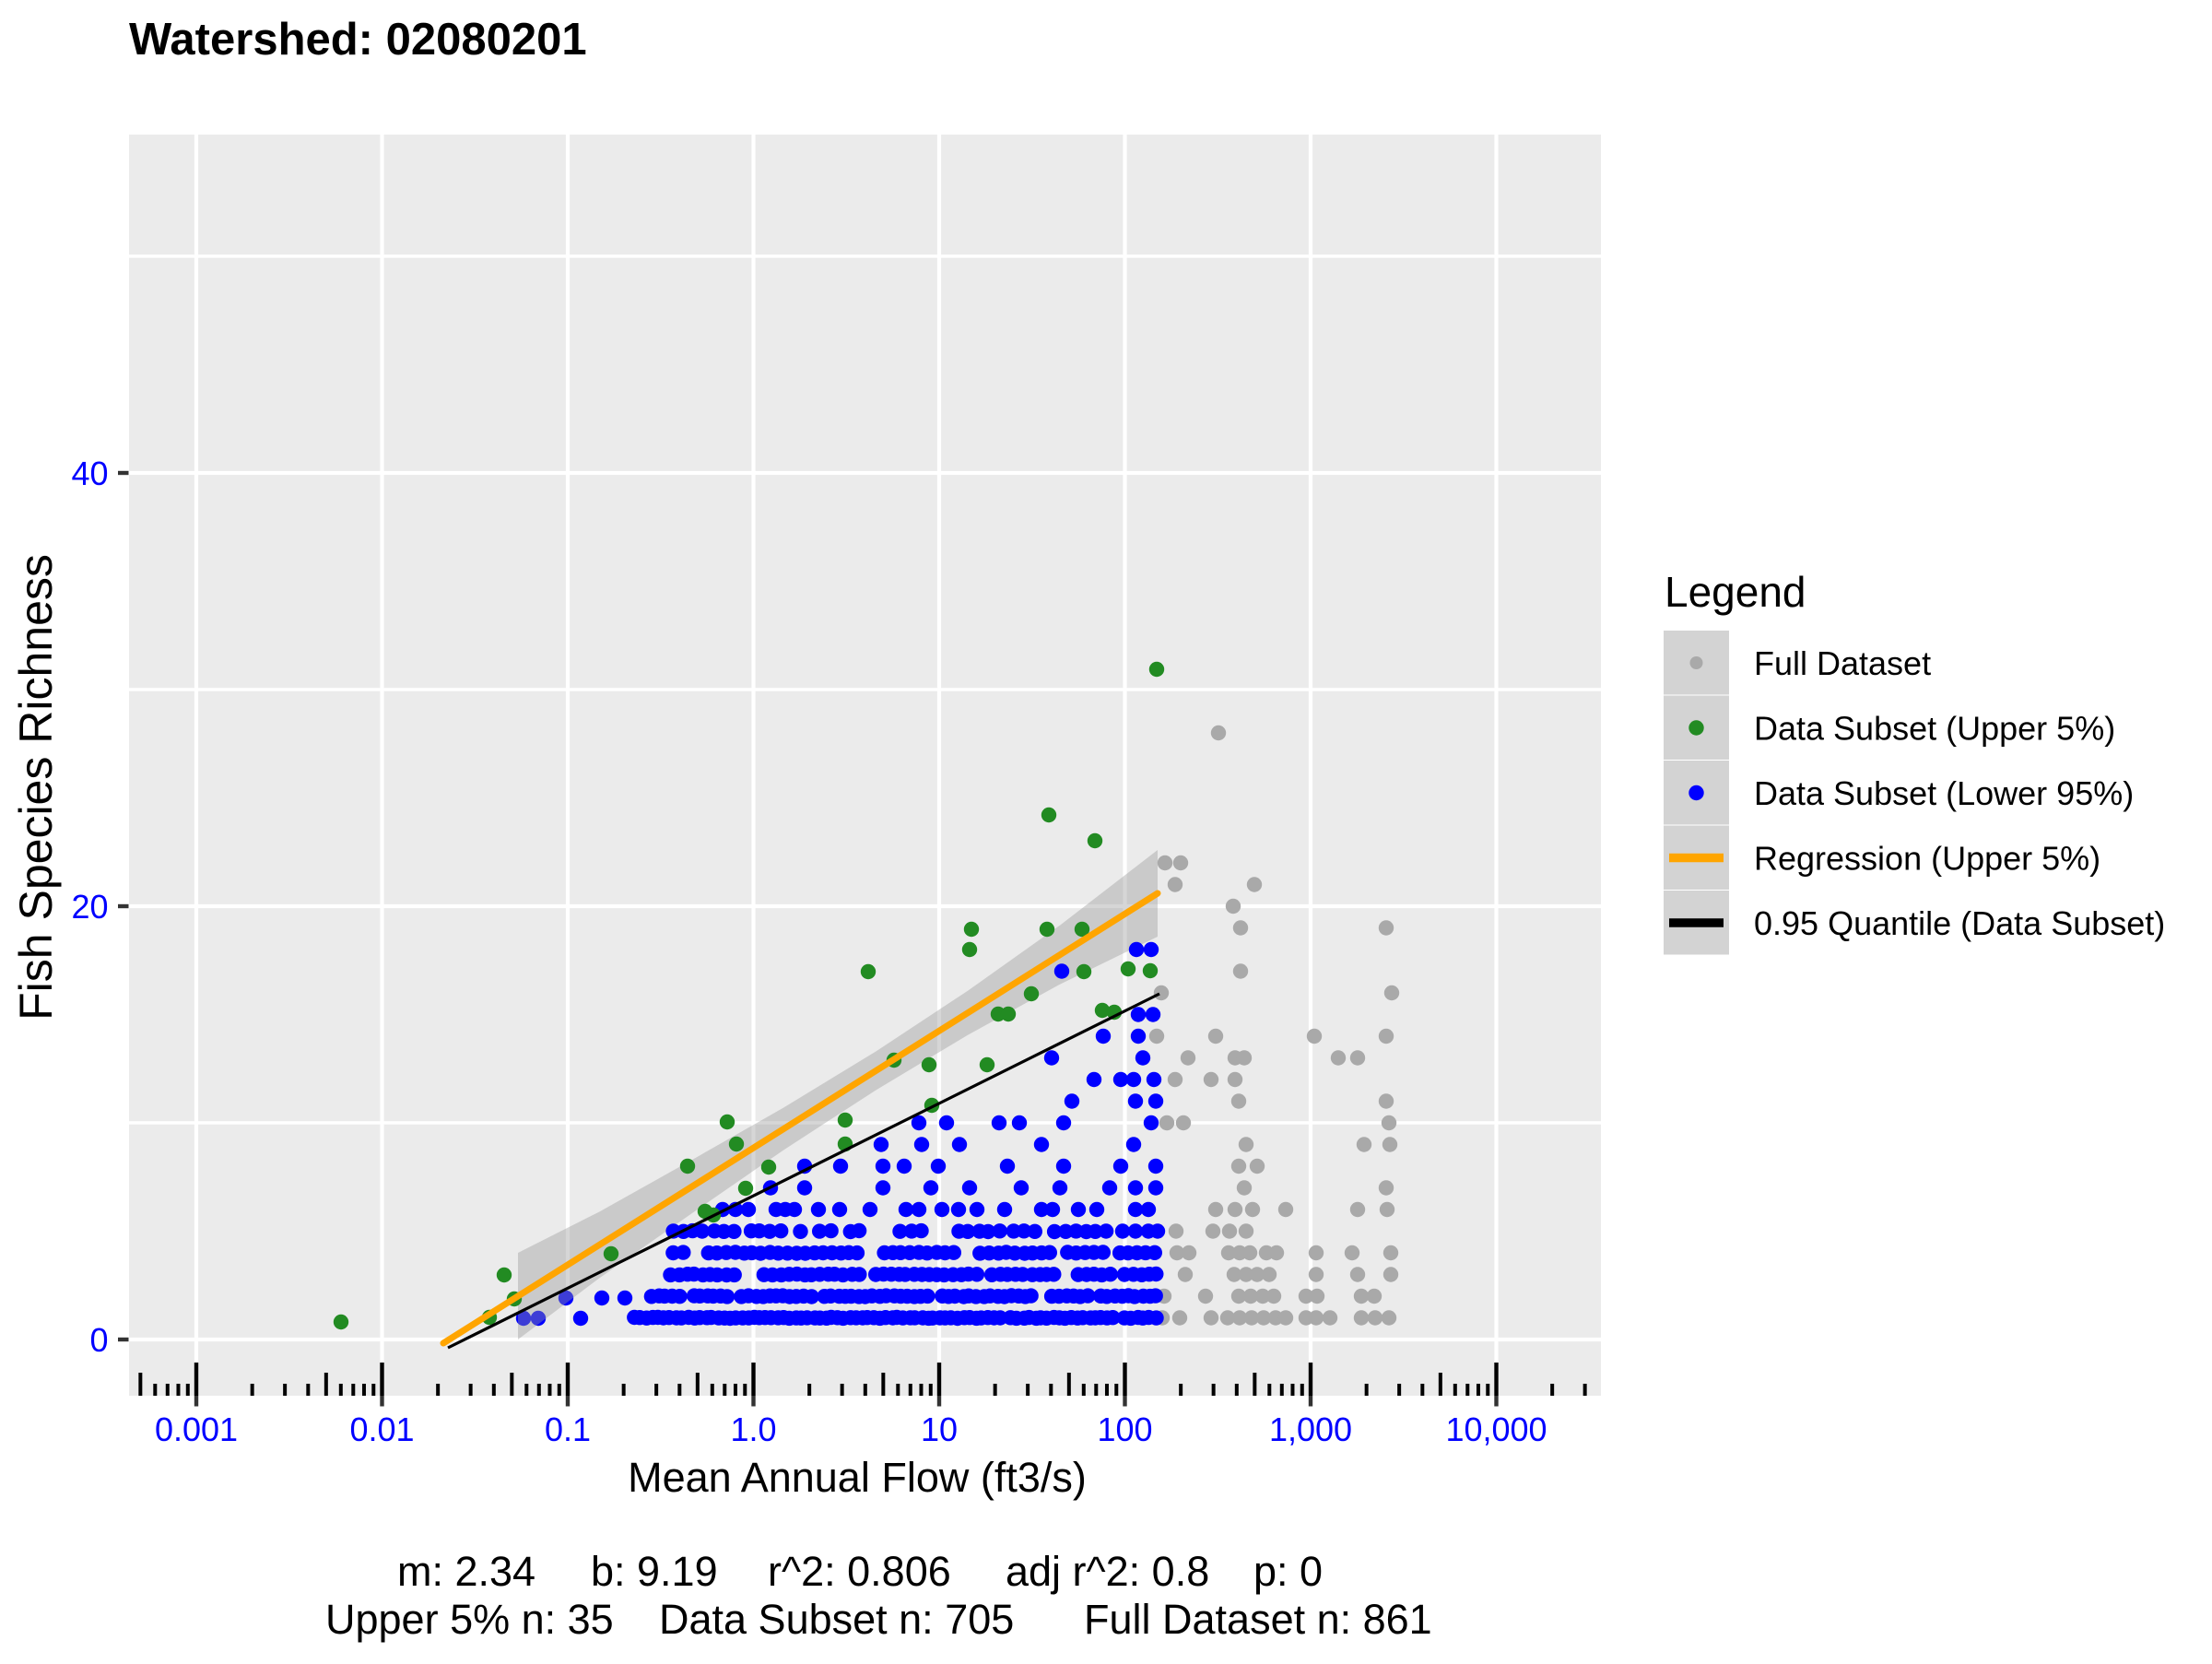 The width and height of the screenshot is (2212, 1664). I want to click on svg-text: 0.1, so click(568, 1429).